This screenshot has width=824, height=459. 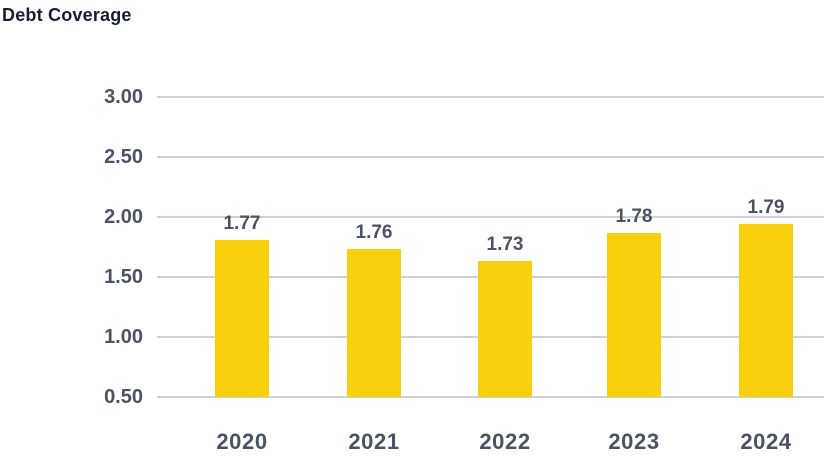 I want to click on x-axis-tick-label: 2023, so click(x=634, y=441).